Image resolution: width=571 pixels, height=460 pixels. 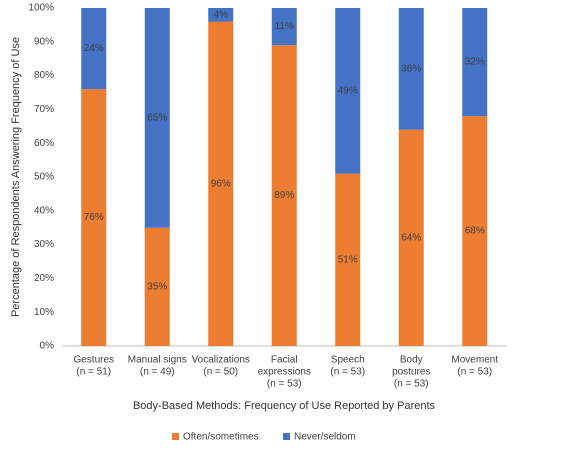 What do you see at coordinates (325, 437) in the screenshot?
I see `legend-label: Never/seldom` at bounding box center [325, 437].